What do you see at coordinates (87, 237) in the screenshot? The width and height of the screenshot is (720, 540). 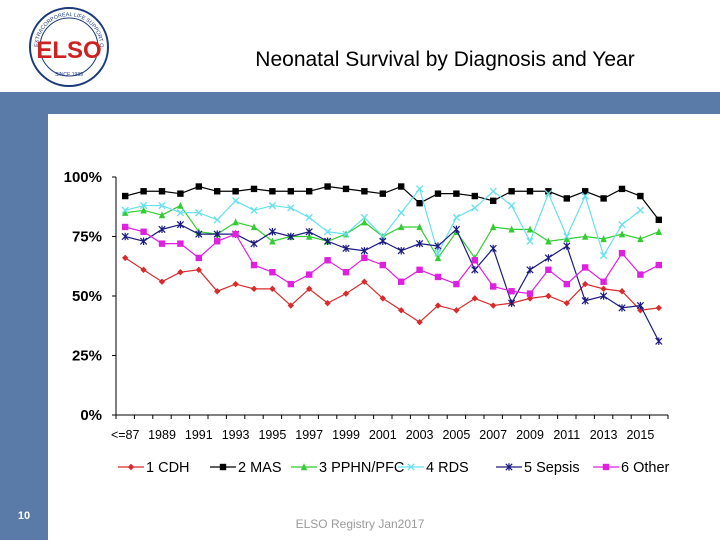 I see `y-tick-label: 75%` at bounding box center [87, 237].